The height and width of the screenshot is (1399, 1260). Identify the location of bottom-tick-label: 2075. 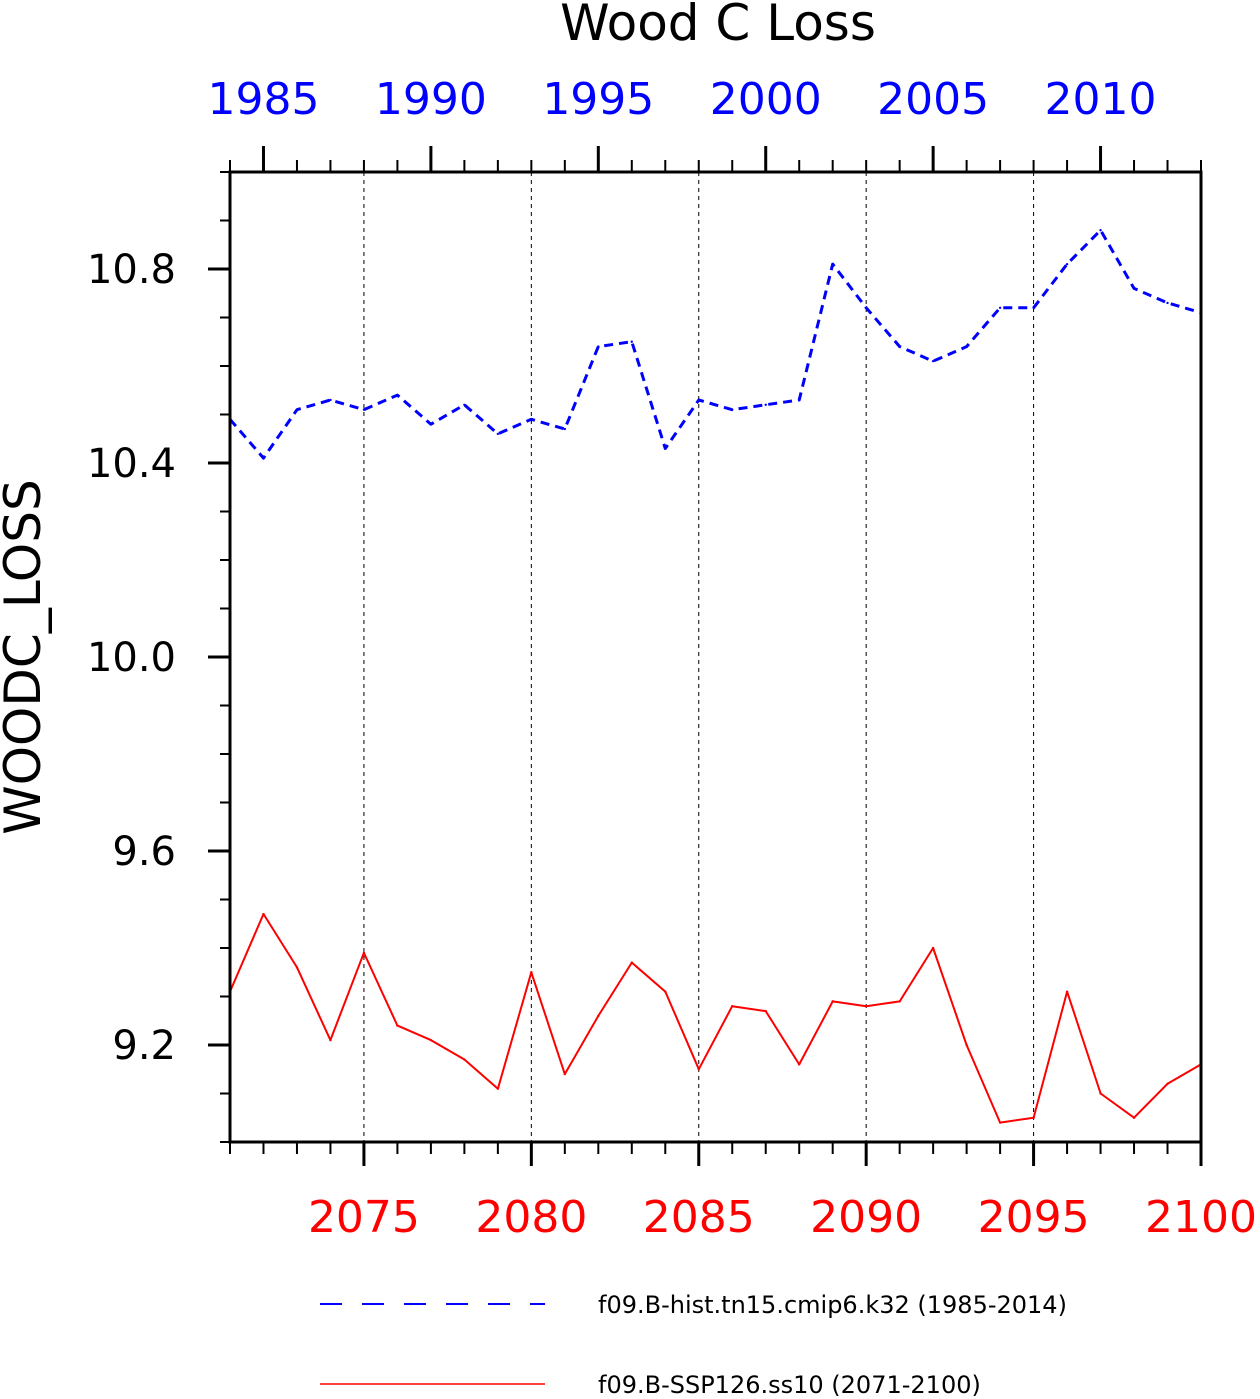
(364, 1217).